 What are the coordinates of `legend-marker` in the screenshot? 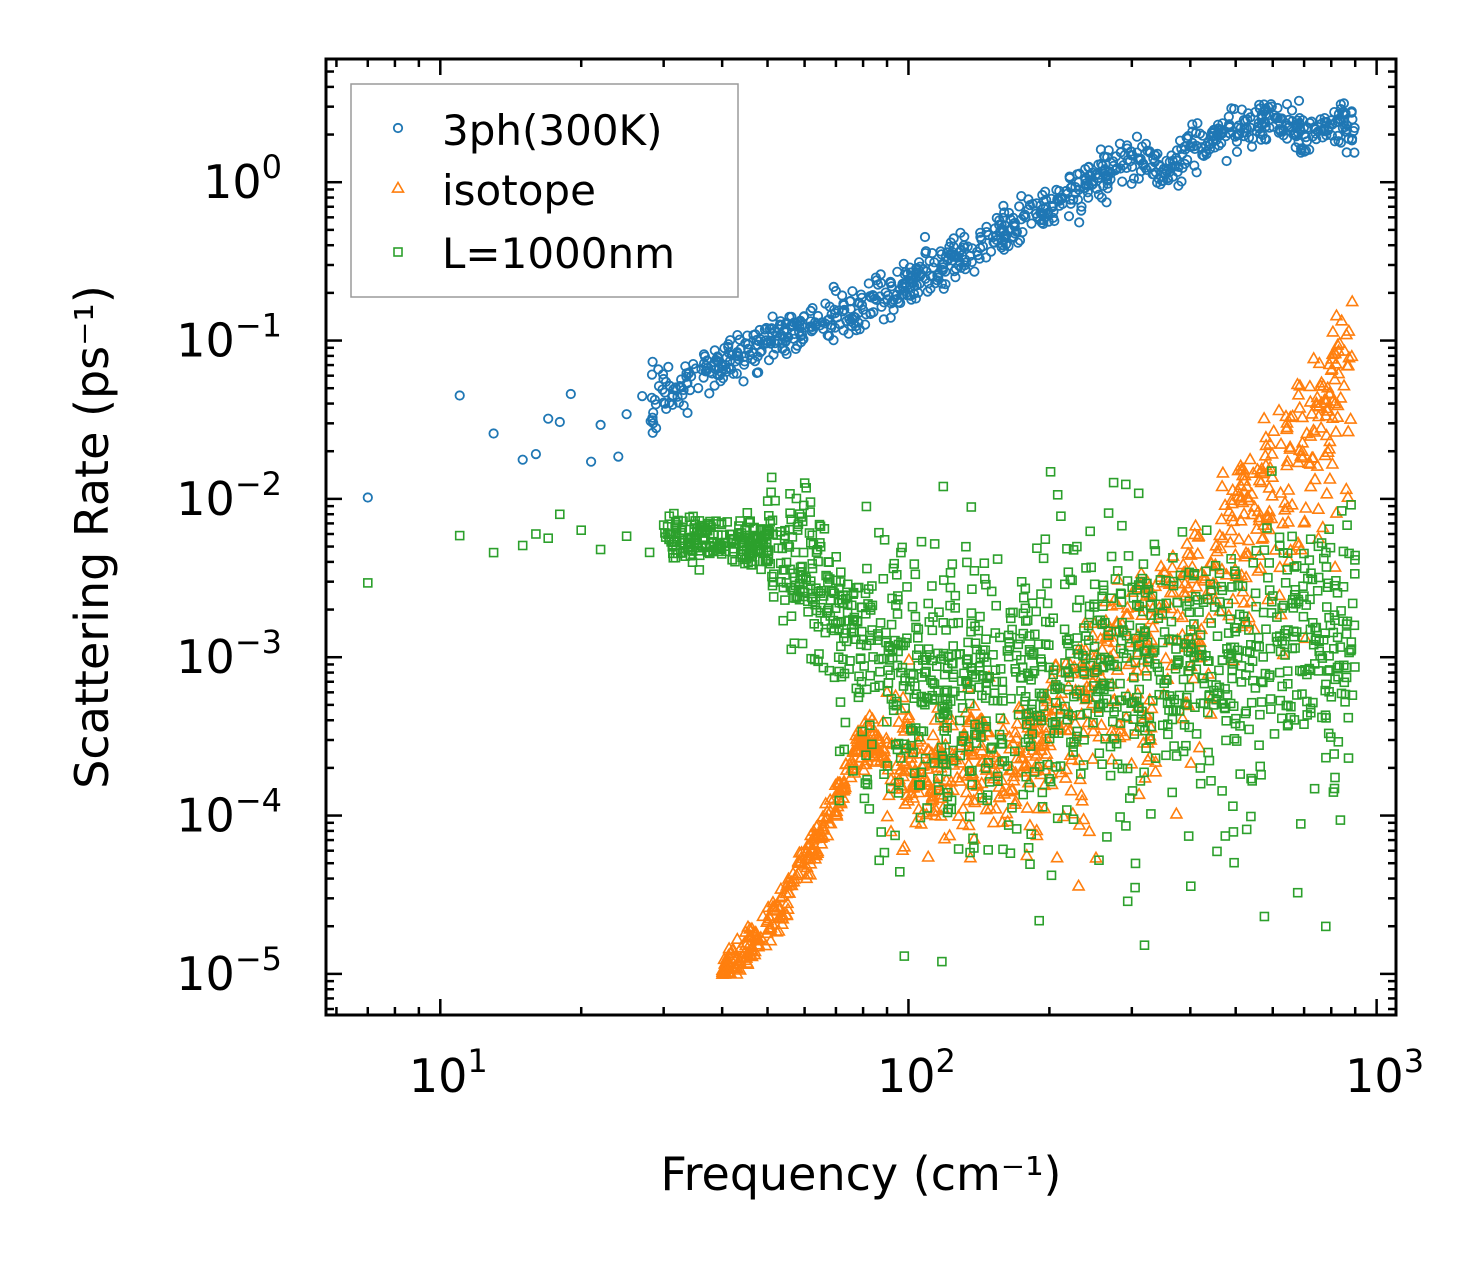 It's located at (398, 186).